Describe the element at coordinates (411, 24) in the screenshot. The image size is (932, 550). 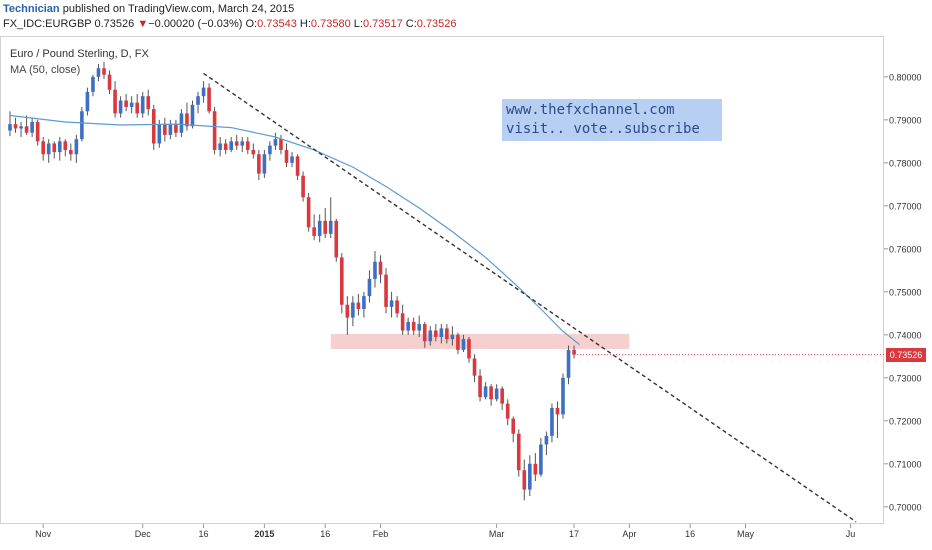
I see `close-label: C:` at that location.